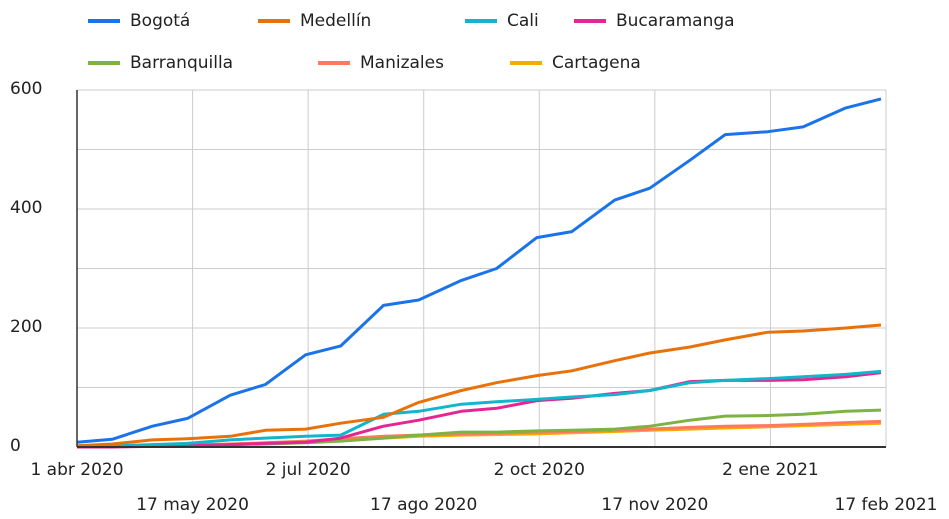  Describe the element at coordinates (423, 505) in the screenshot. I see `x-tick-label: 17 ago 2020` at that location.